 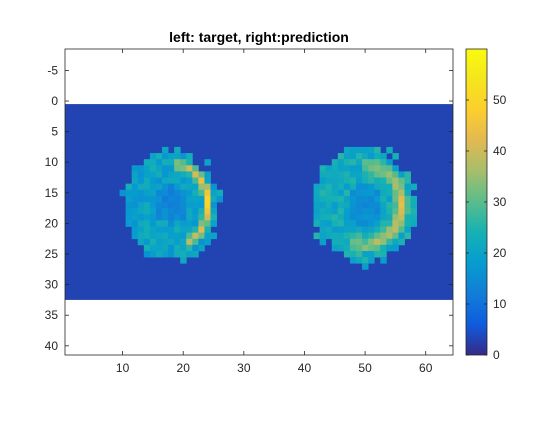 What do you see at coordinates (52, 162) in the screenshot?
I see `y-tick-label: 10` at bounding box center [52, 162].